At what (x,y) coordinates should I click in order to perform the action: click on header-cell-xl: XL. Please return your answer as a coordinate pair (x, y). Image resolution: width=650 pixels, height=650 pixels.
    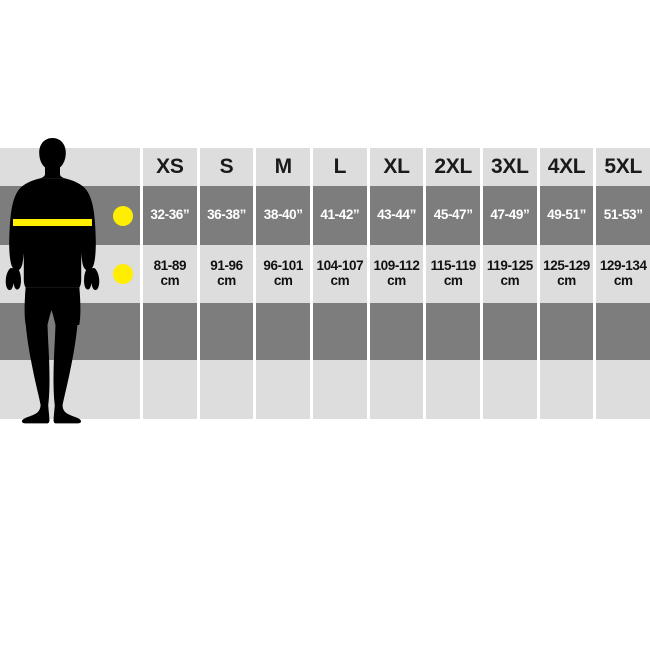
    Looking at the image, I should click on (398, 167).